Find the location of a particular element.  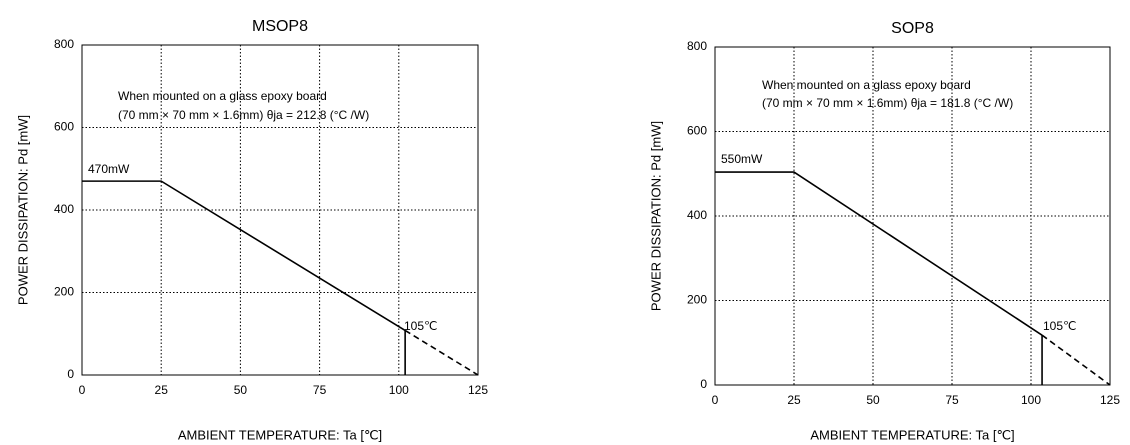

chart-title: MSOP8 is located at coordinates (280, 26).